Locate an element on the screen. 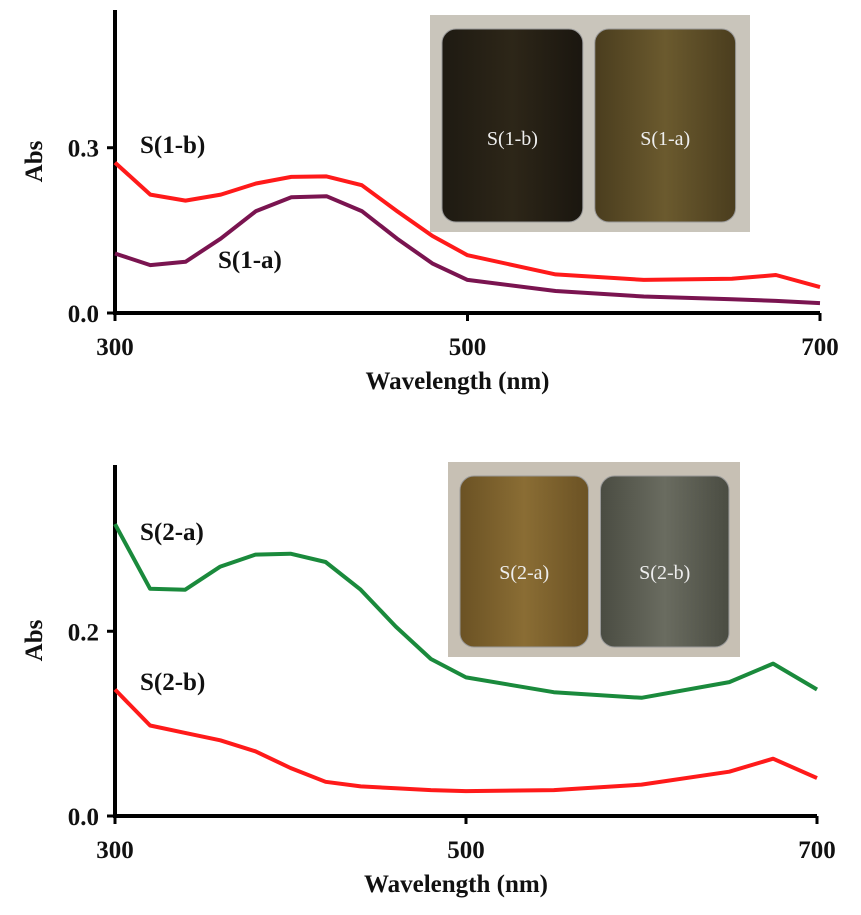 Image resolution: width=861 pixels, height=915 pixels. inset-label: S(1-b) is located at coordinates (512, 139).